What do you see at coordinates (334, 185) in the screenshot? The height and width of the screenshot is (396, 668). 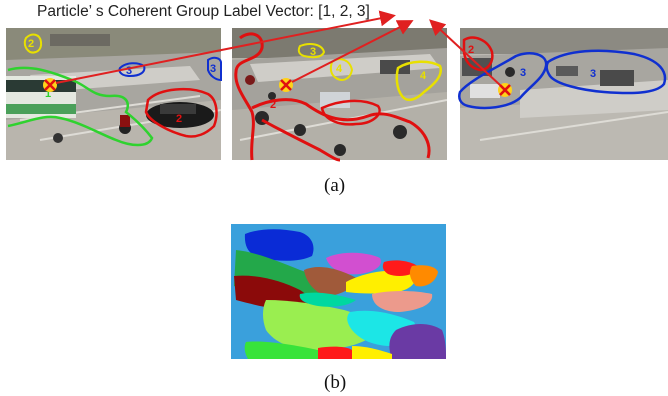 I see `caption-a: (a)` at bounding box center [334, 185].